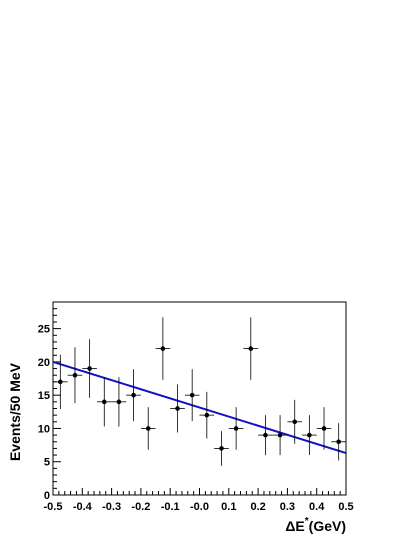 The height and width of the screenshot is (537, 415). I want to click on x-tick-label: -0.4, so click(83, 507).